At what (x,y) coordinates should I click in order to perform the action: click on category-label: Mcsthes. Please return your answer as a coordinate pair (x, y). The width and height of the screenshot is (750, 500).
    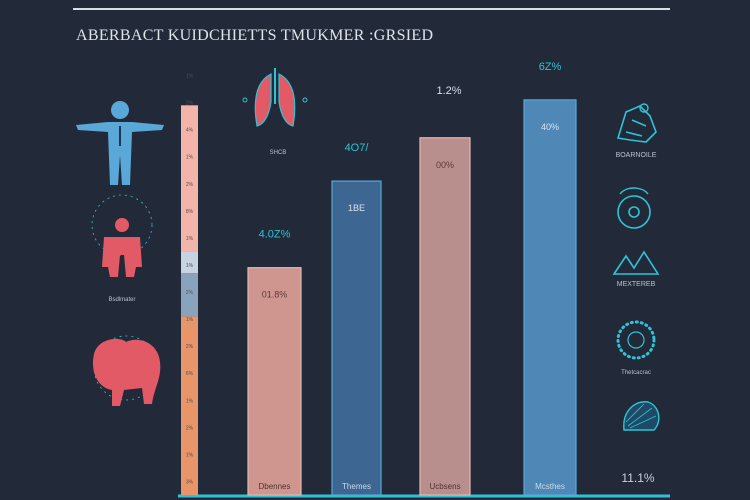
    Looking at the image, I should click on (550, 486).